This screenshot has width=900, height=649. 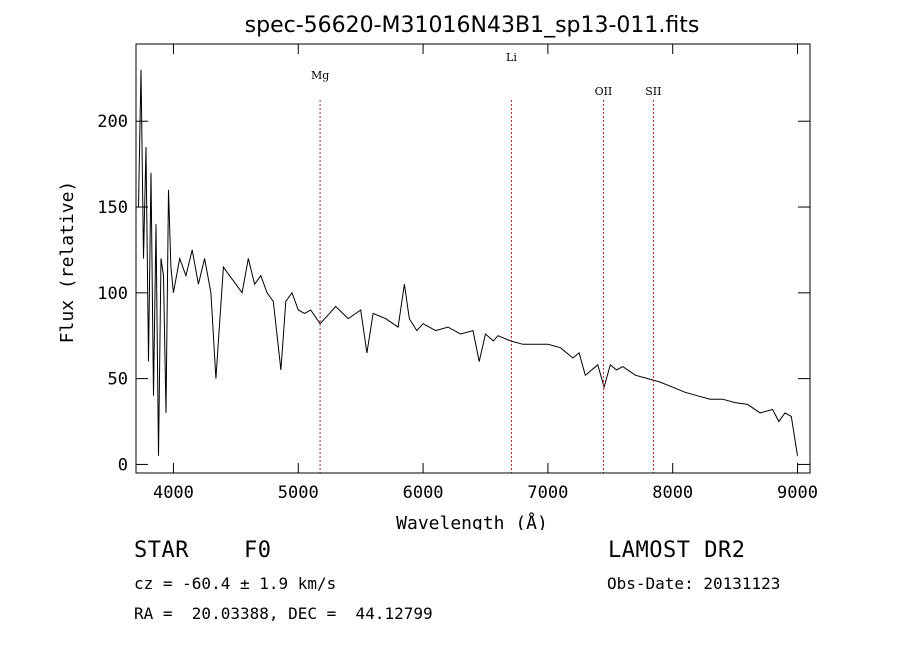 What do you see at coordinates (677, 550) in the screenshot?
I see `survey-name: LAMOST DR2` at bounding box center [677, 550].